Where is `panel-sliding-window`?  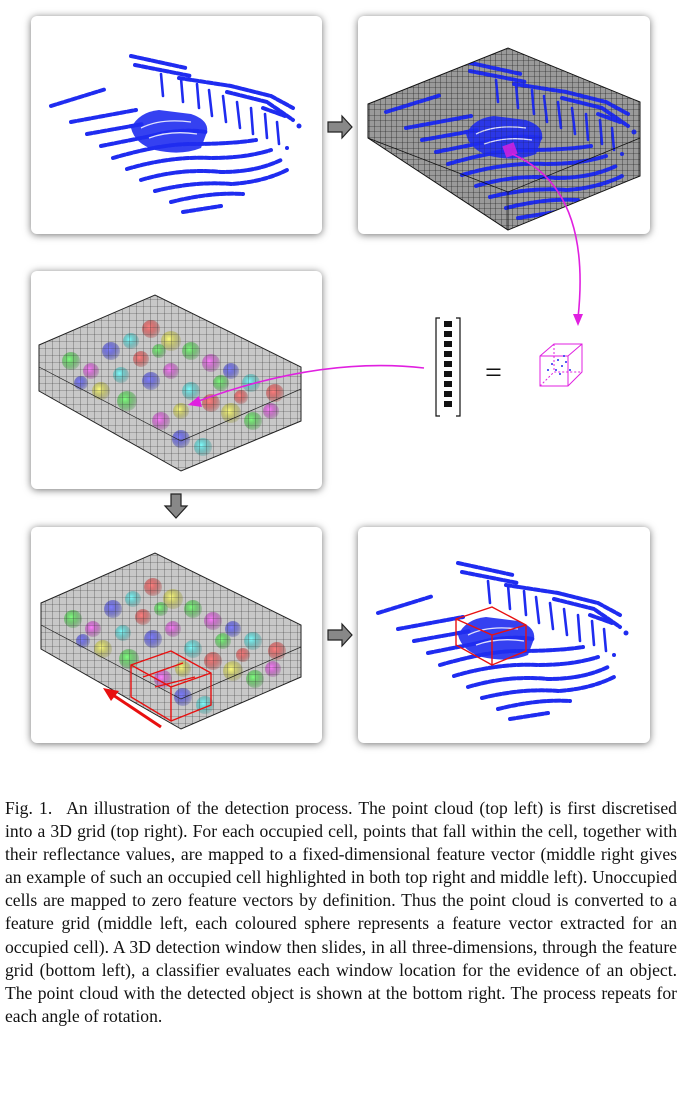 panel-sliding-window is located at coordinates (176, 635).